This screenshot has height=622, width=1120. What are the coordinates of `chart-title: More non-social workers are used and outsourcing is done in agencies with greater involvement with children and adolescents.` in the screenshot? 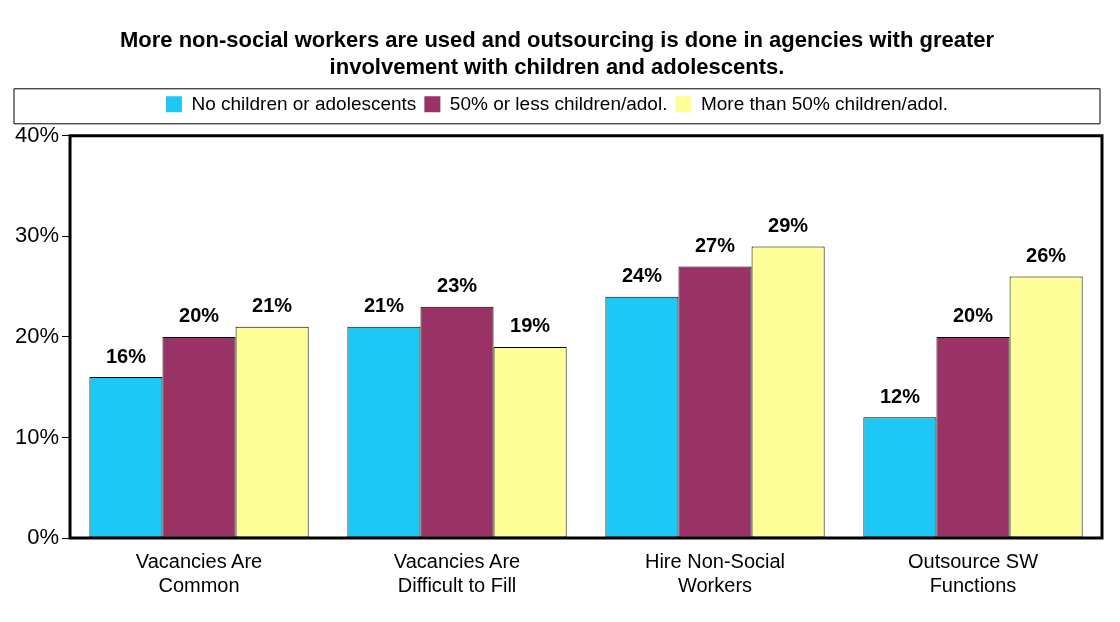 It's located at (557, 53).